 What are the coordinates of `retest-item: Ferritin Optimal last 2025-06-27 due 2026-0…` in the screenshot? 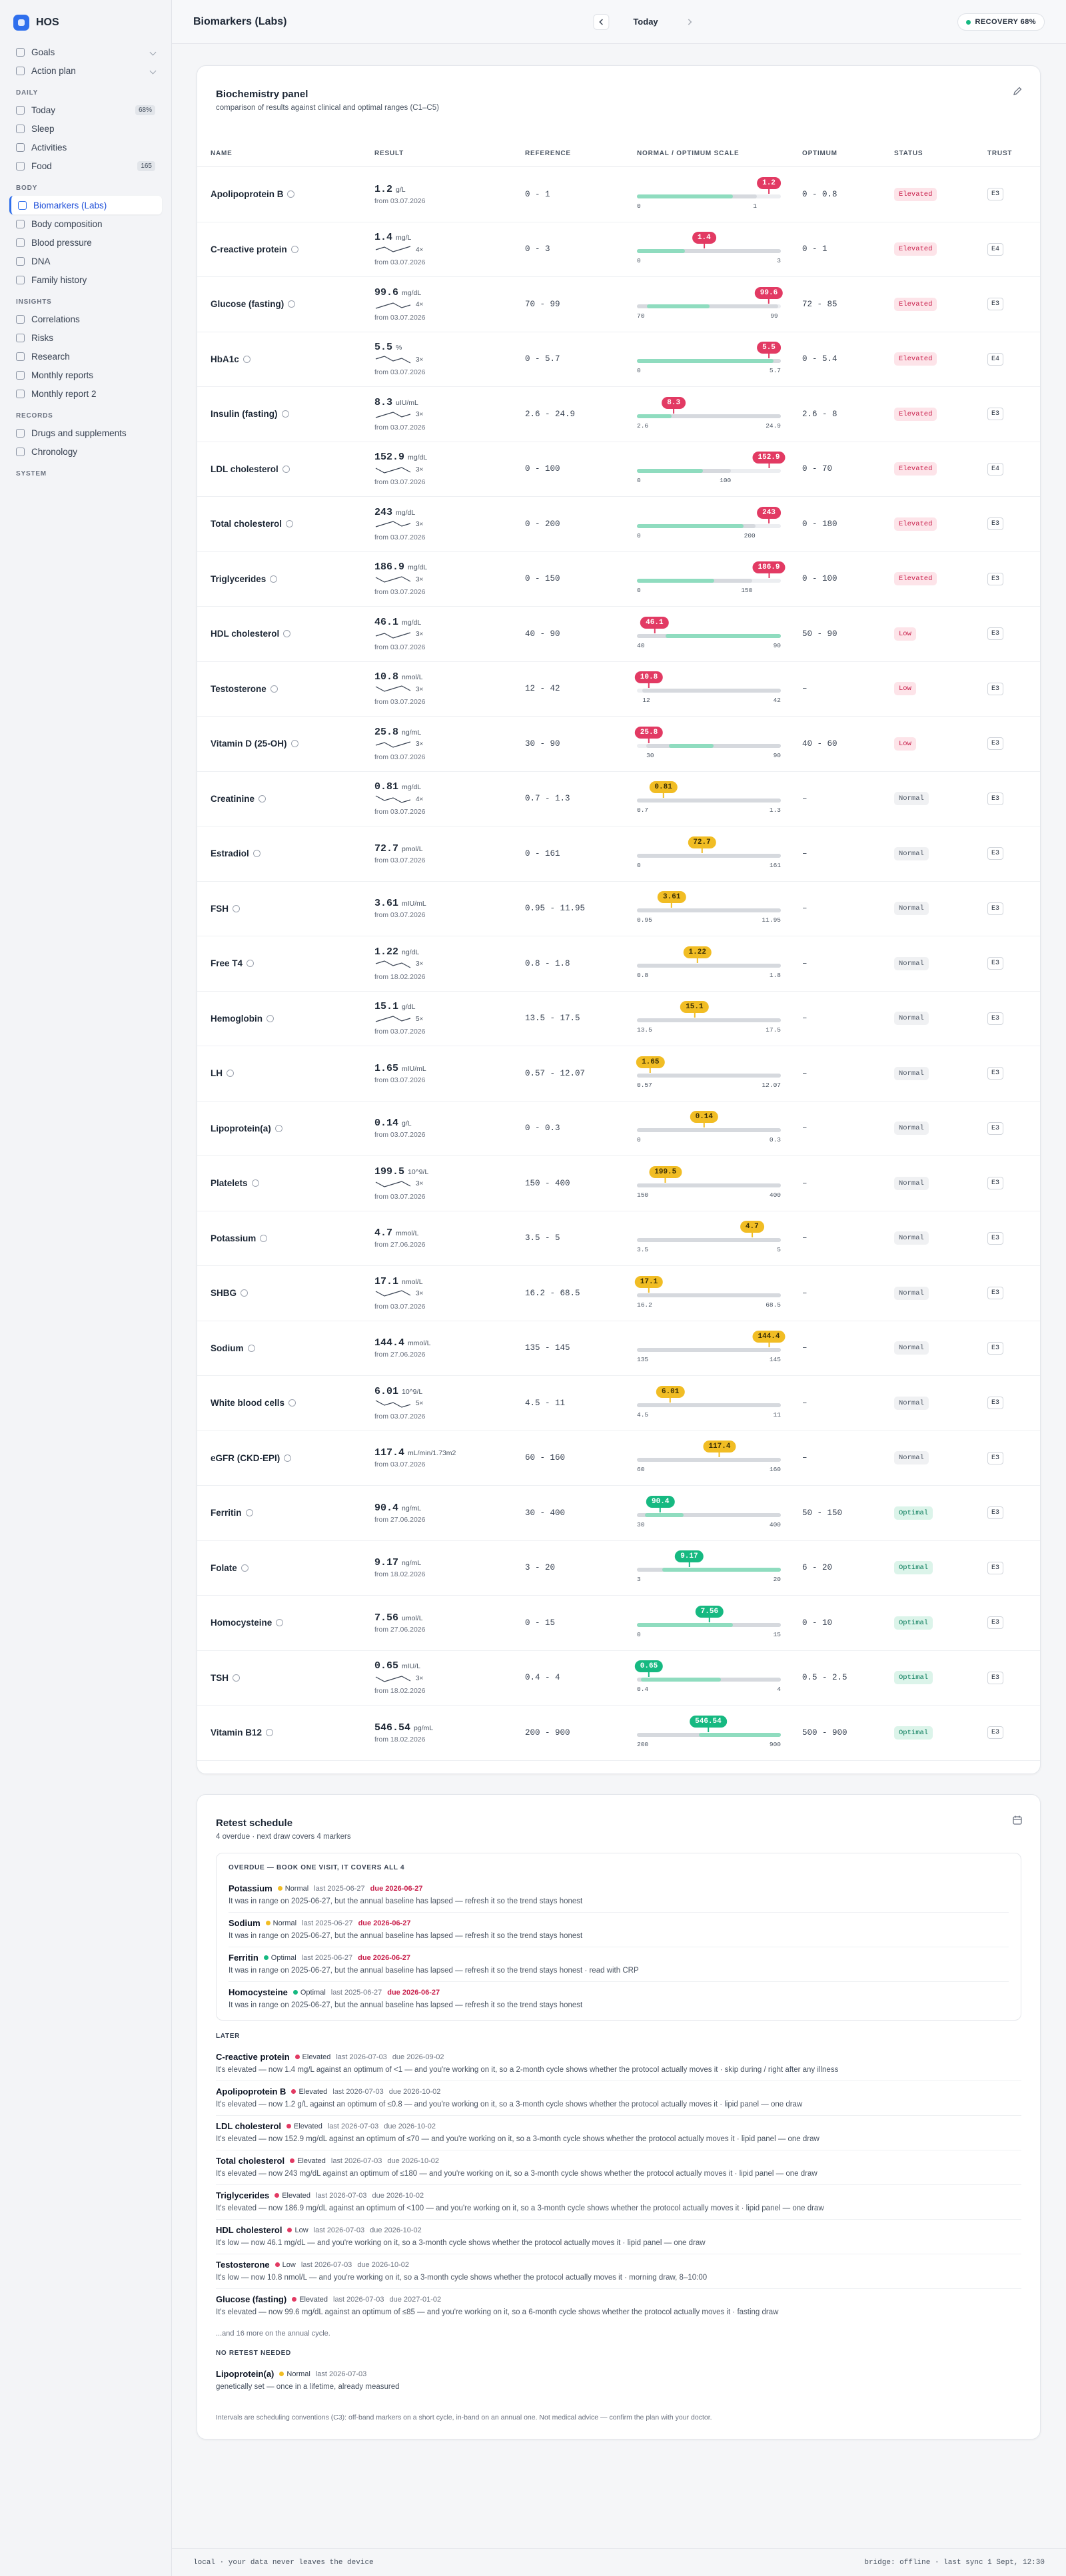 It's located at (619, 1964).